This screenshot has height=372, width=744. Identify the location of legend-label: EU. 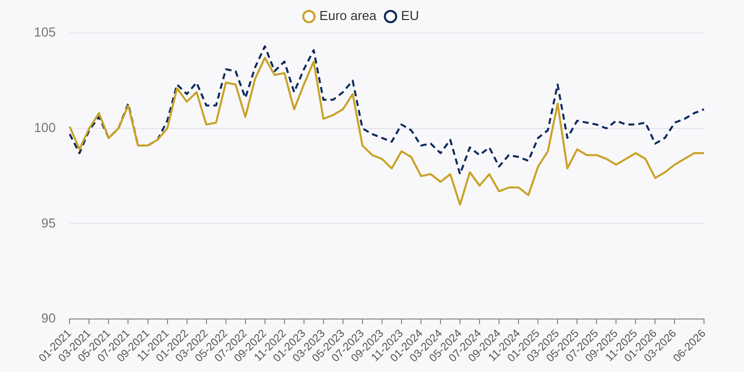
(410, 16).